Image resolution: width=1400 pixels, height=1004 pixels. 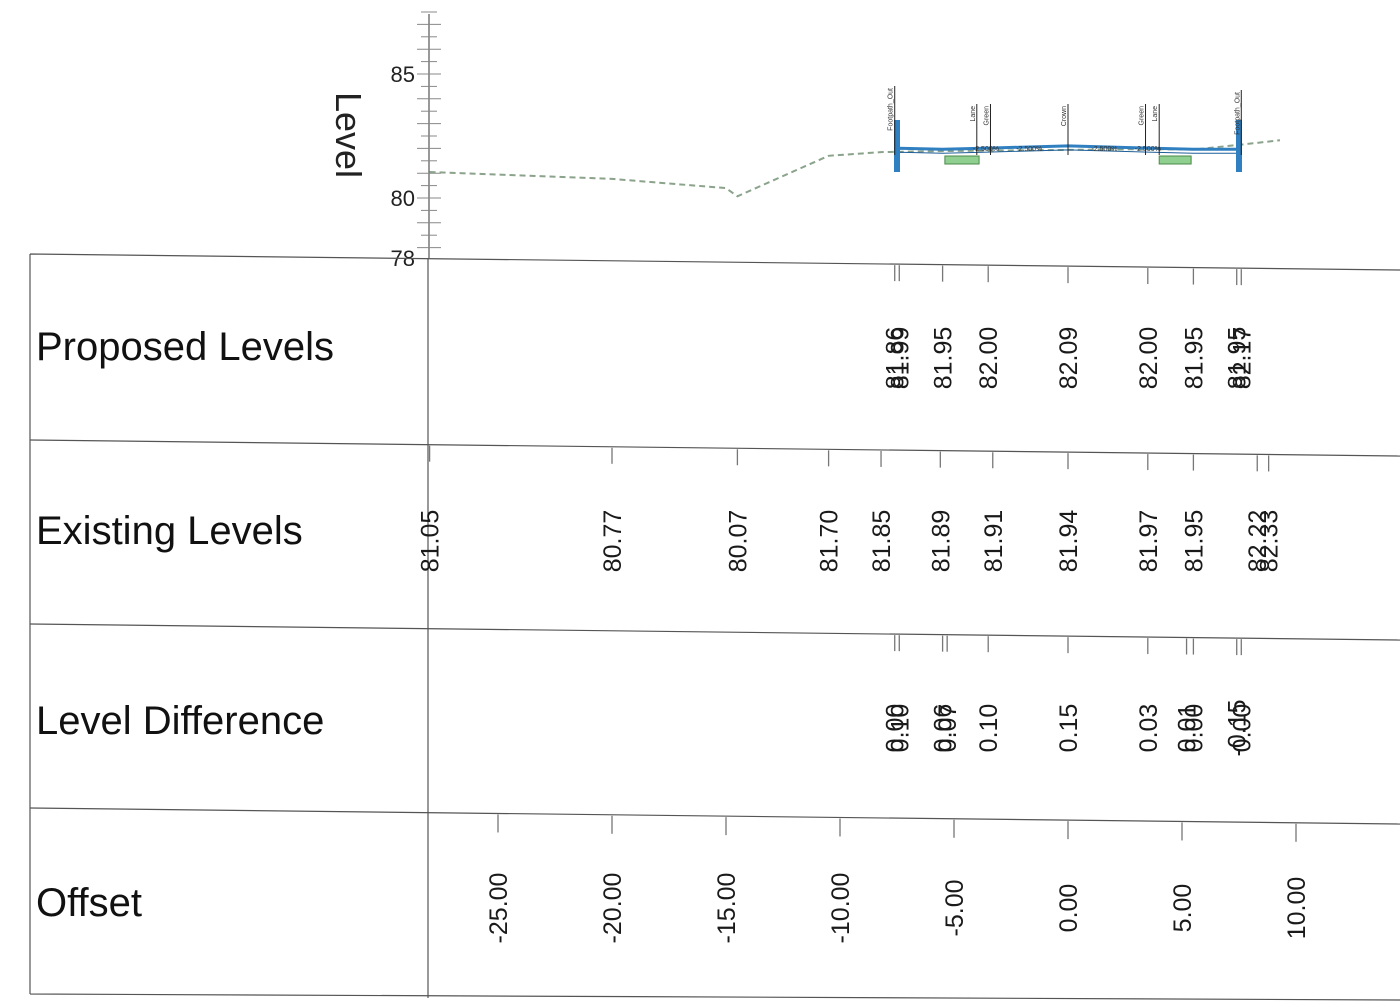 I want to click on difference-value: 0.03, so click(x=1149, y=728).